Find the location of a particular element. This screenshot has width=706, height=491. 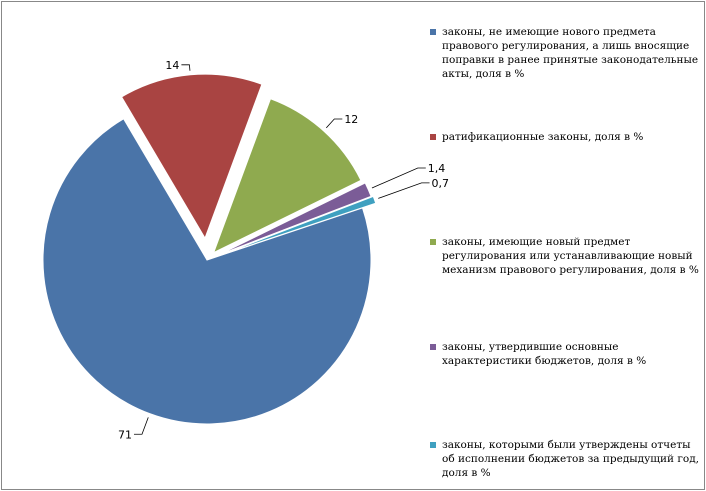

slice-value-label: 71 is located at coordinates (125, 434).